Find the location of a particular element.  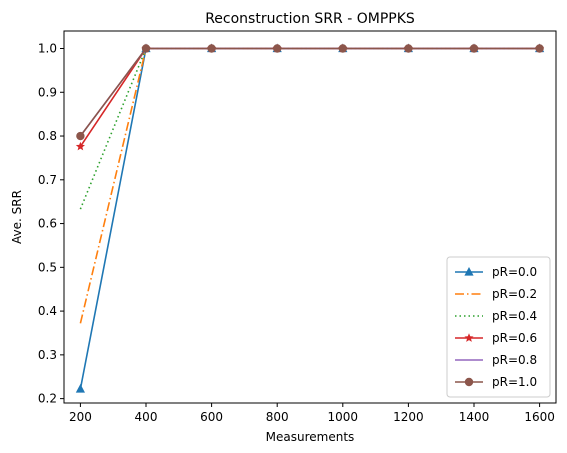

y-tick-label: 0.4 is located at coordinates (47, 311).